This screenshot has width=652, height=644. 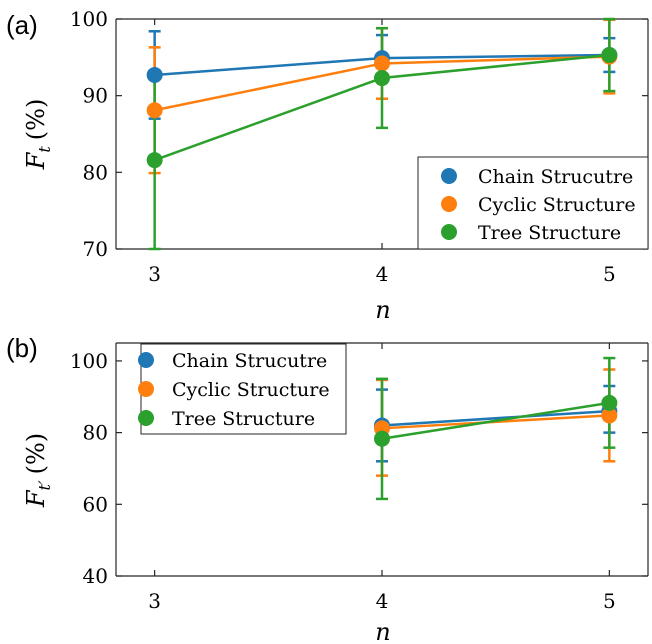 I want to click on panel-b-series-chain, so click(x=496, y=423).